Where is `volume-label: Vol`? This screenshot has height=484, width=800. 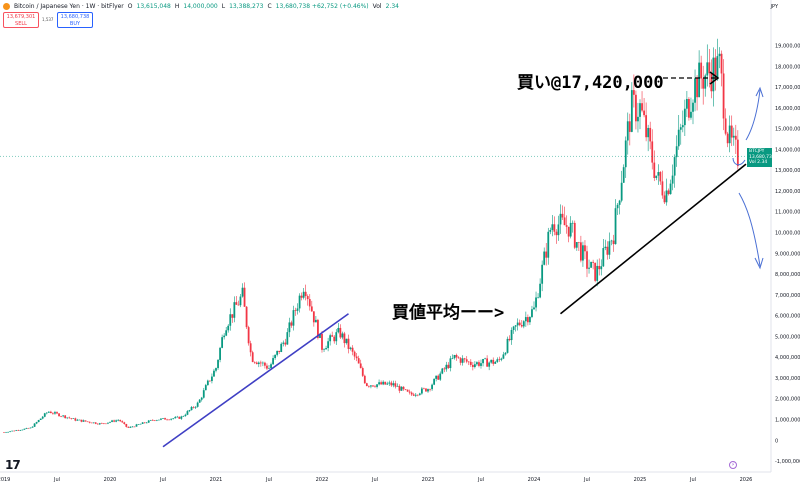 volume-label: Vol is located at coordinates (377, 6).